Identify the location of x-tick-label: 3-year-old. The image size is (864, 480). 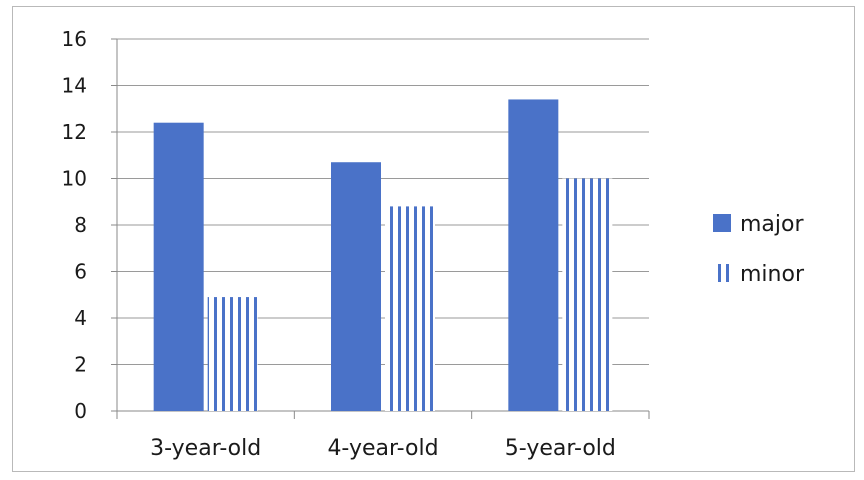
(205, 448).